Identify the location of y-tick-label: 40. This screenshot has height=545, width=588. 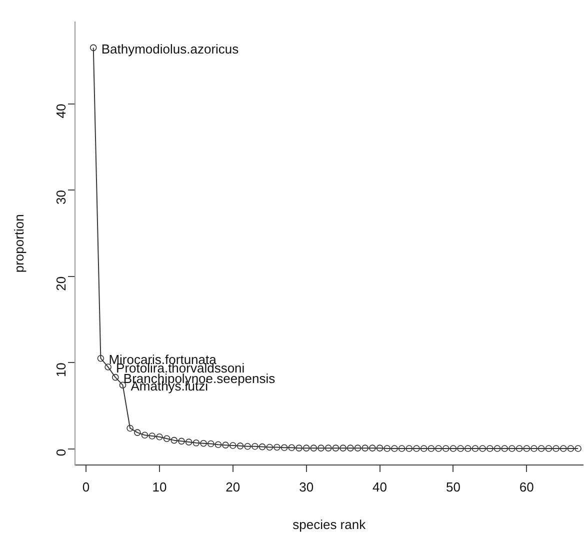
(61, 111).